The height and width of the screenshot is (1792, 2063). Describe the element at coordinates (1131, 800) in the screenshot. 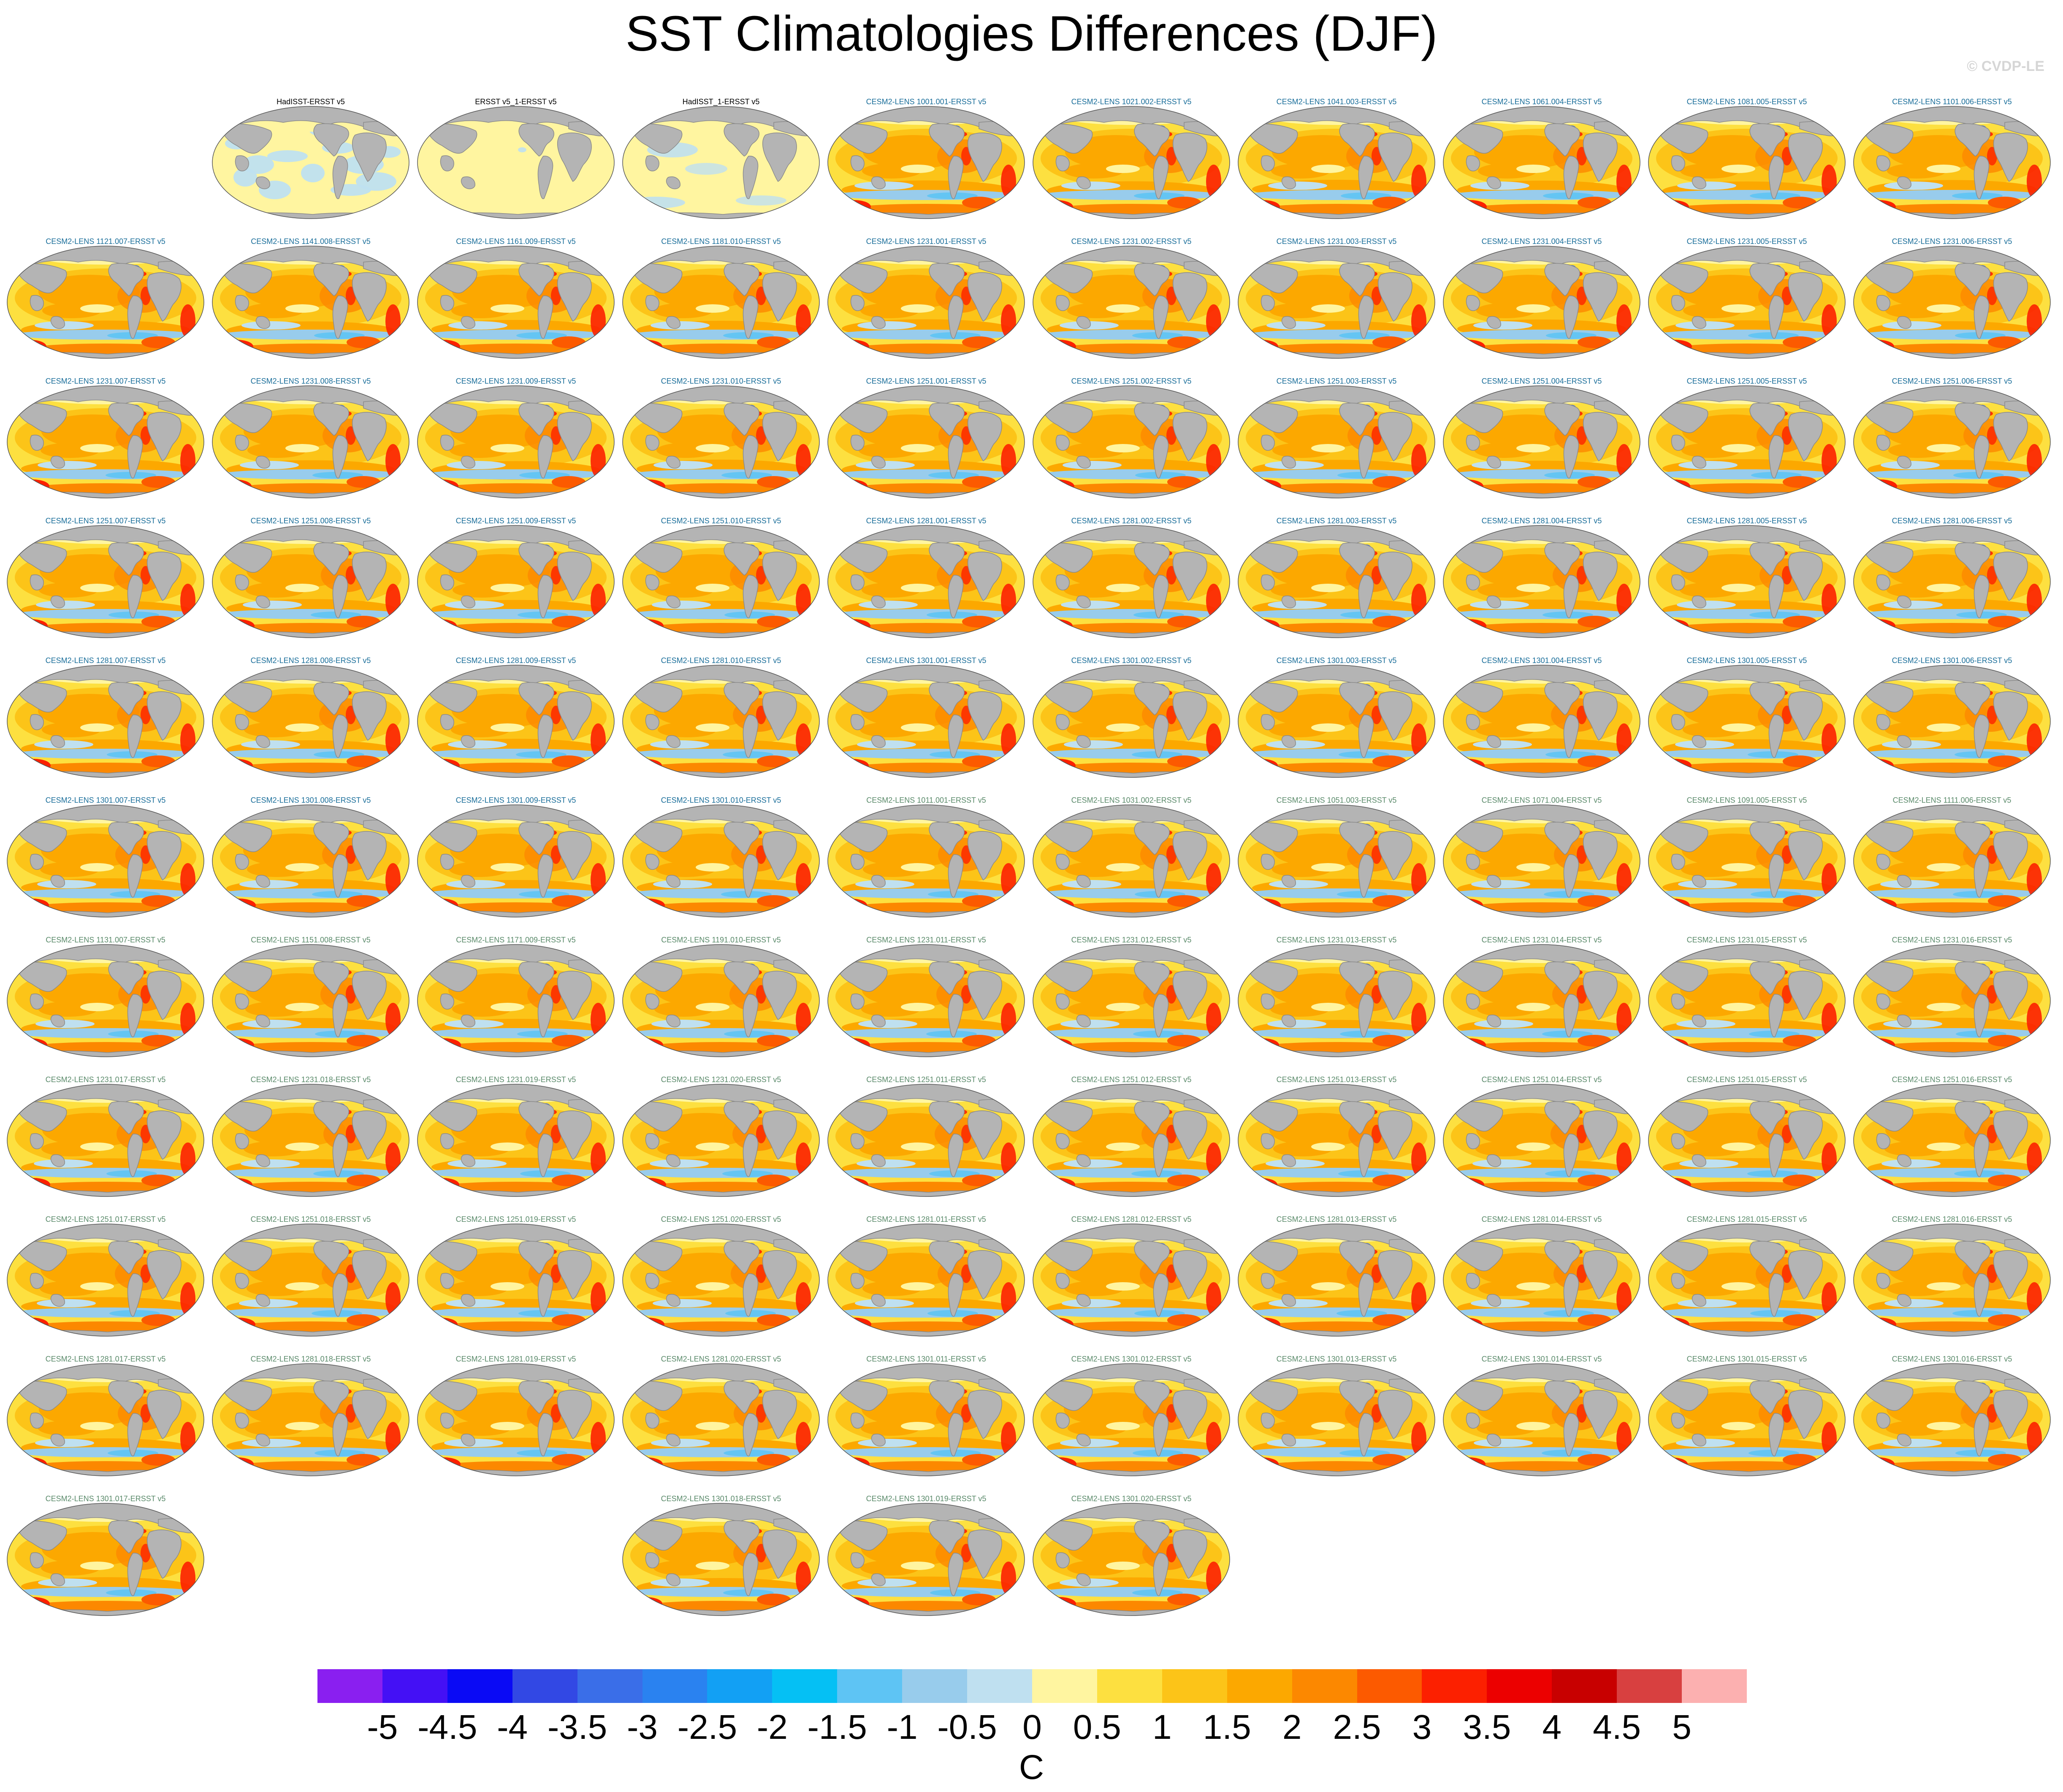

I see `map-panel-label: CESM2-LENS 1031.002-ERSST v5` at that location.